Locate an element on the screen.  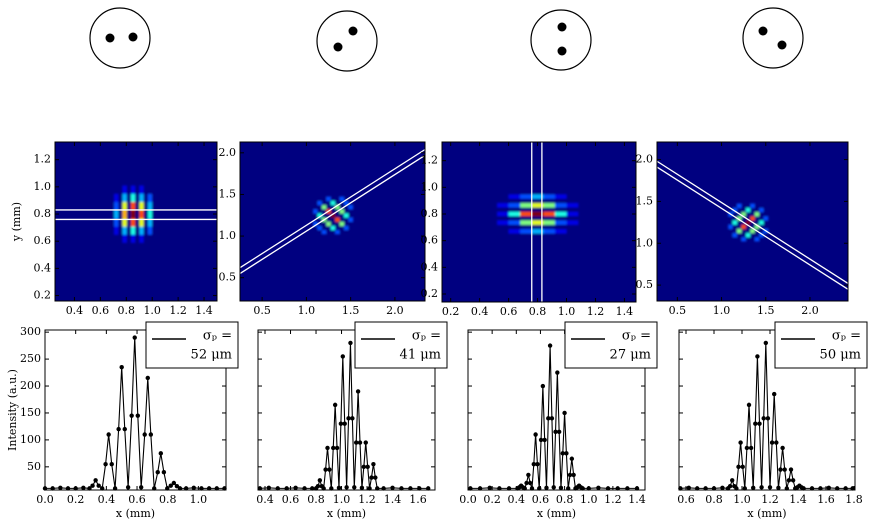
x-tick-label: 0.6 is located at coordinates (686, 499).